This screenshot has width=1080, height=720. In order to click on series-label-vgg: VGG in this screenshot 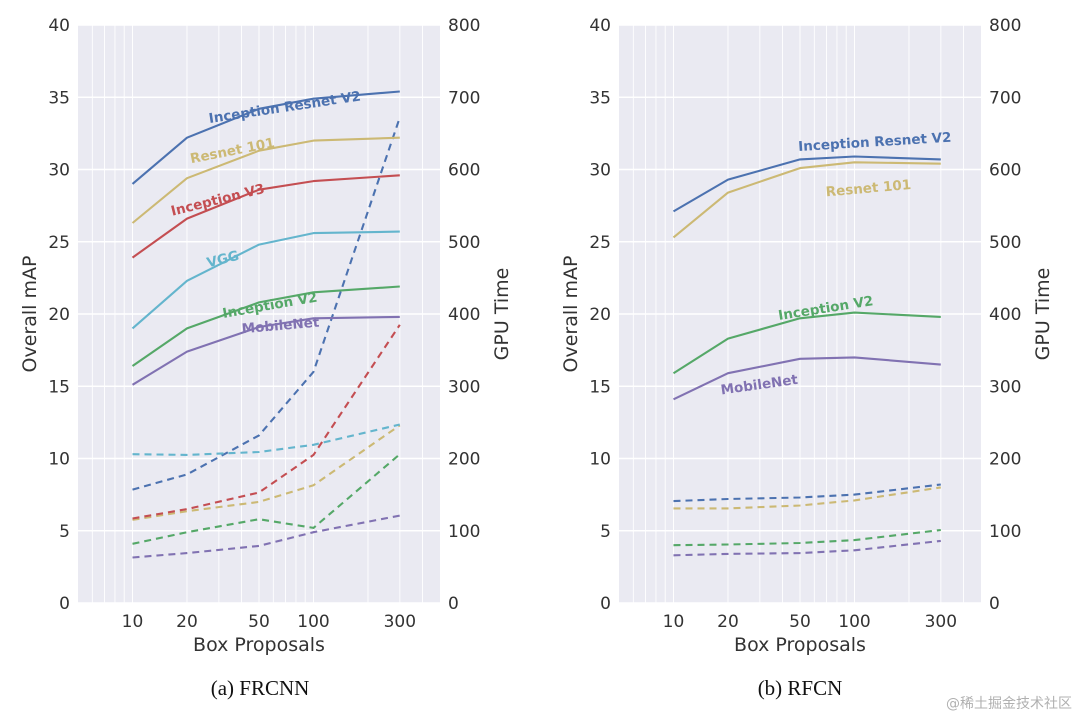, I will do `click(223, 259)`.